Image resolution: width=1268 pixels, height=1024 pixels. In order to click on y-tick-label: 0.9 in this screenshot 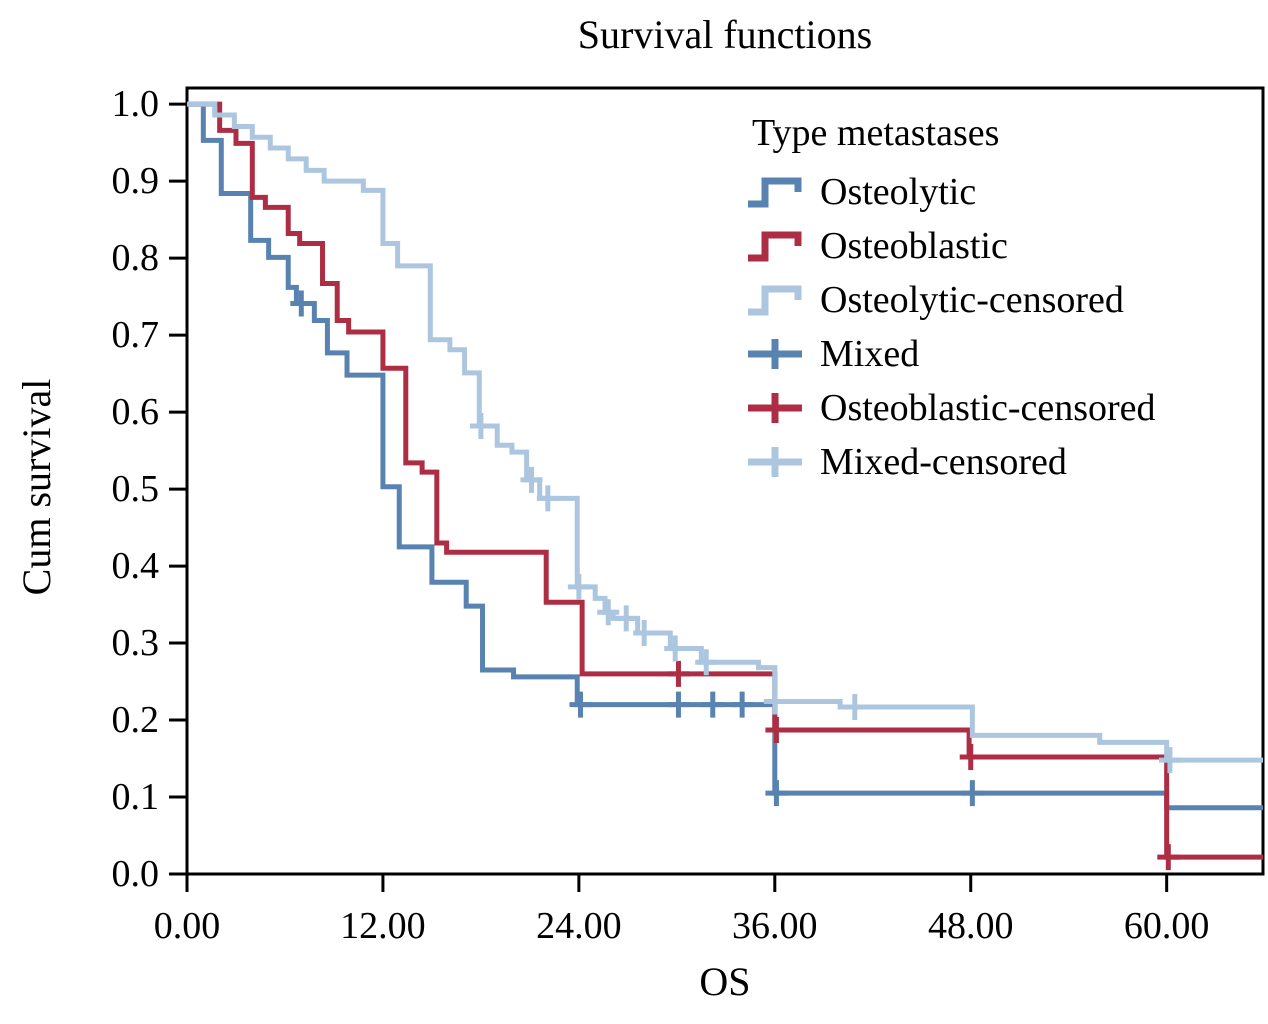, I will do `click(136, 181)`.